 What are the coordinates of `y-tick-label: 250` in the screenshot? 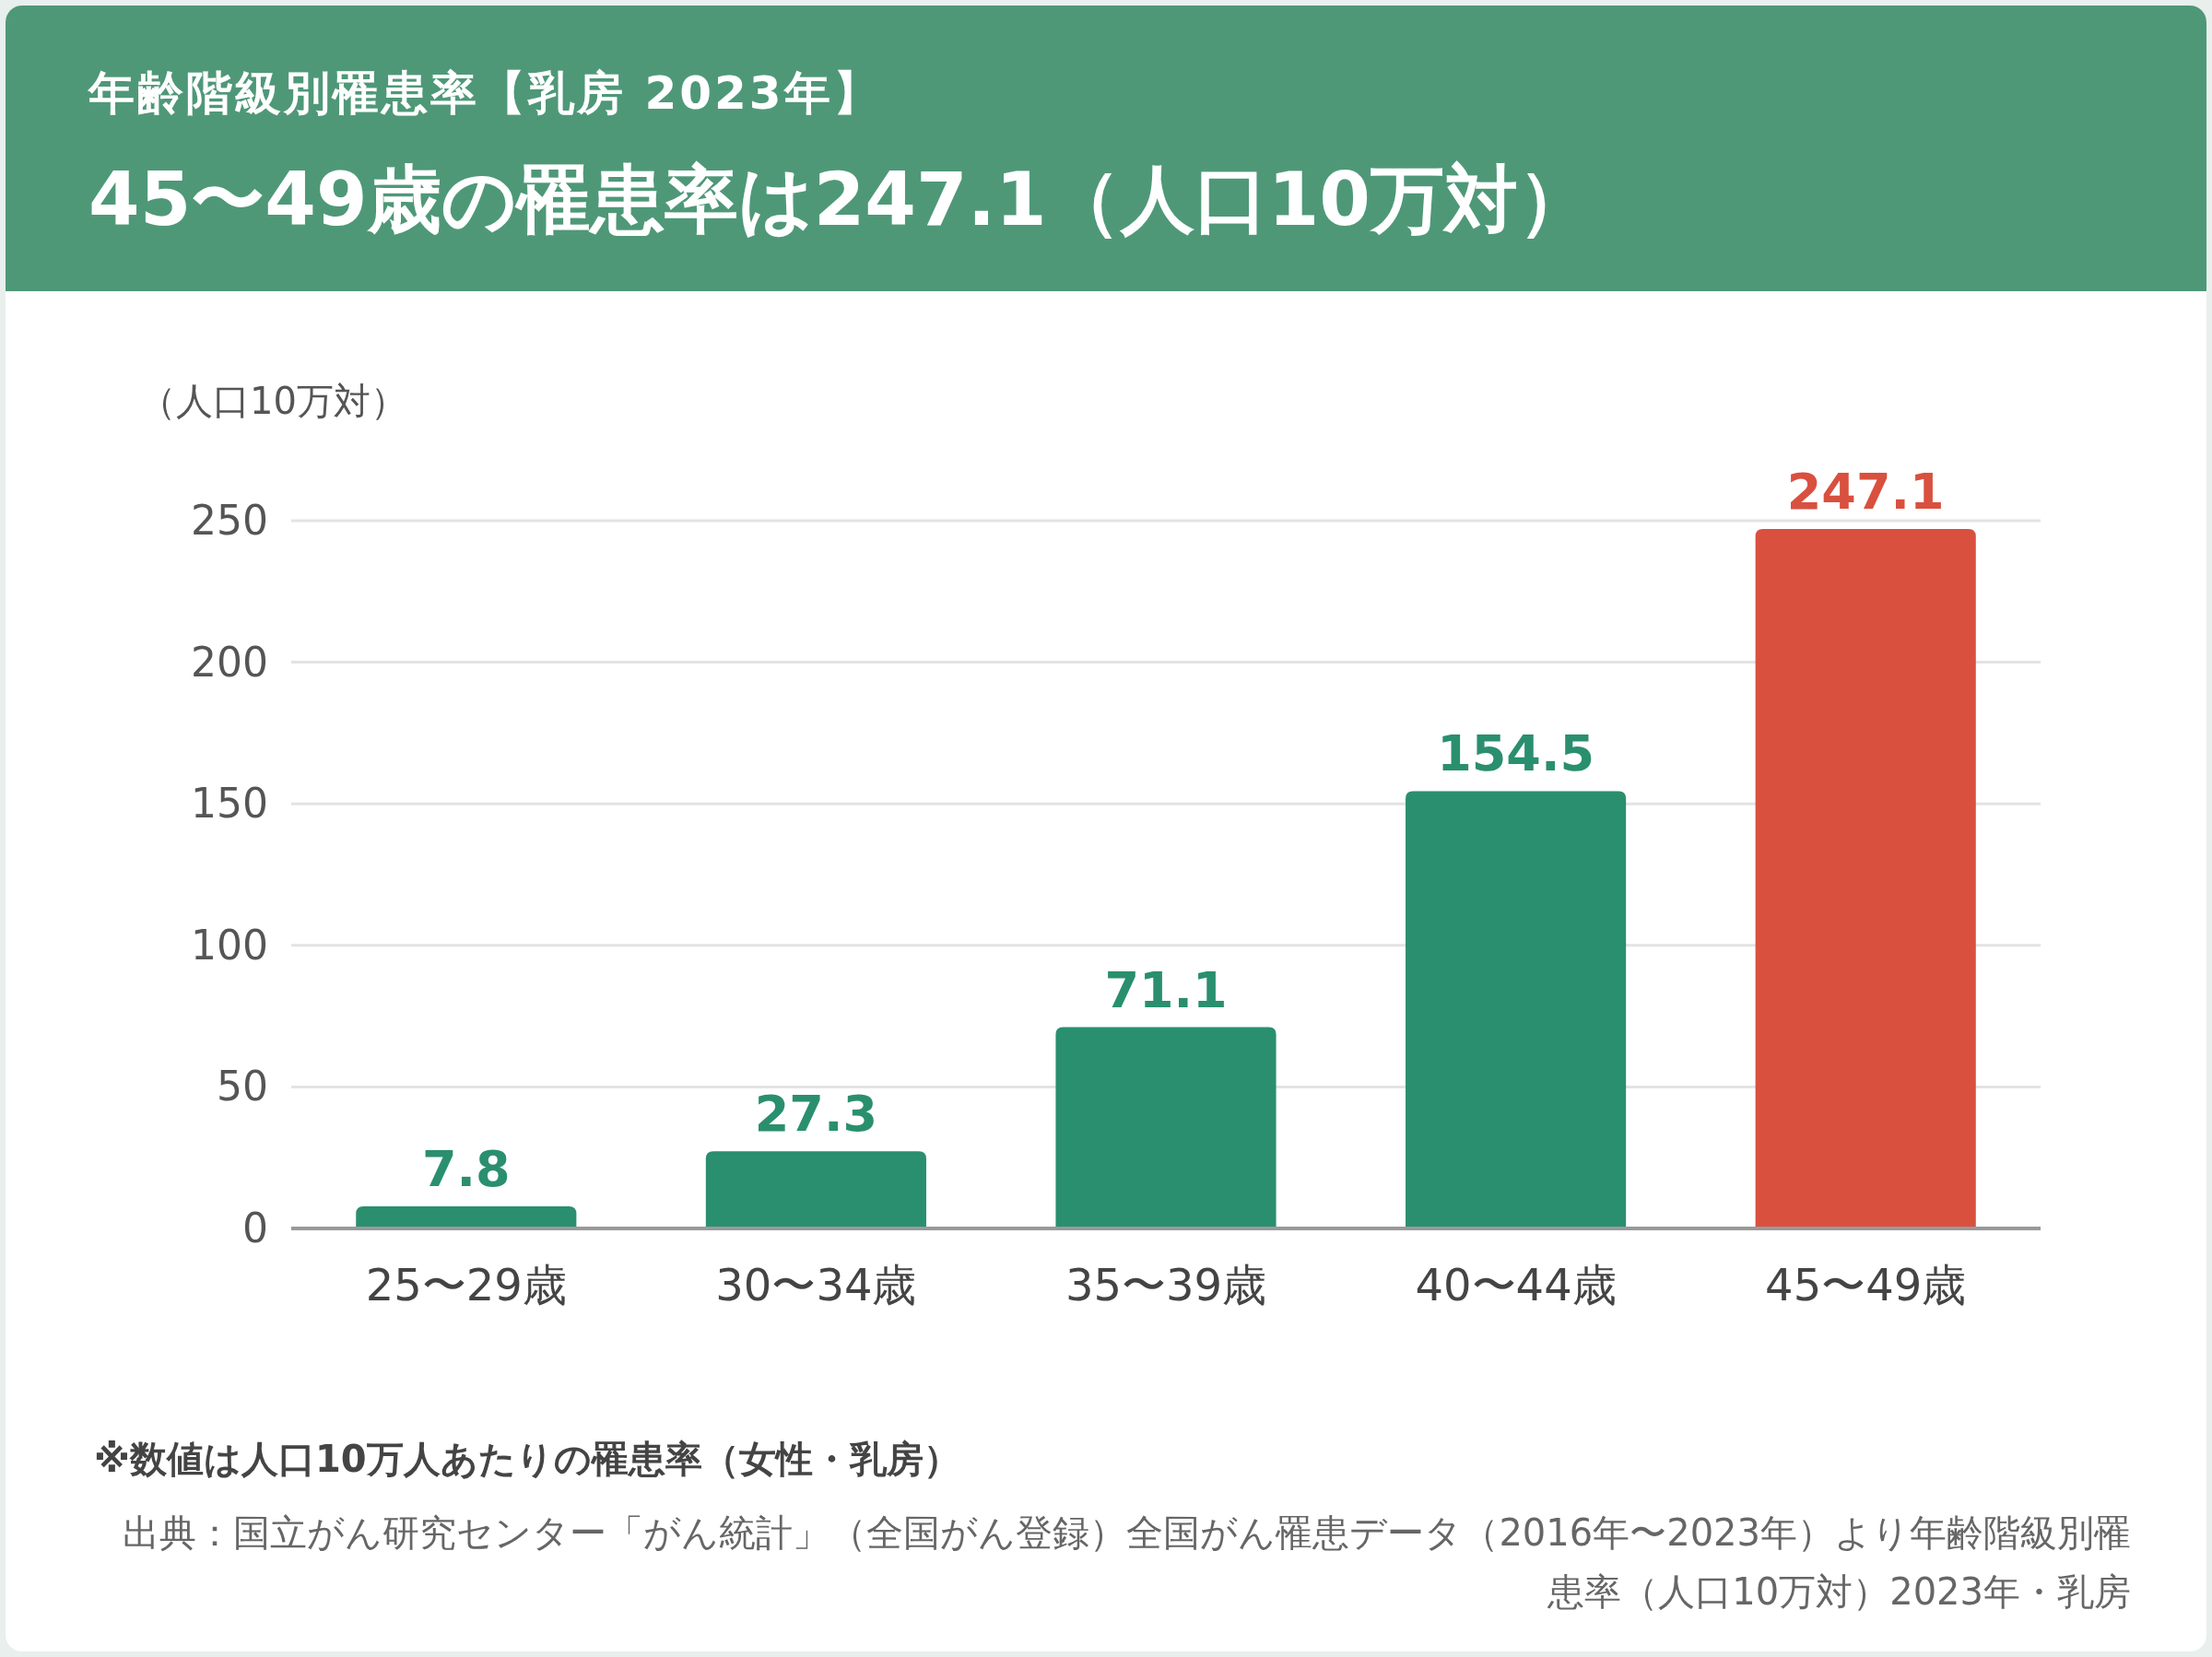 It's located at (229, 520).